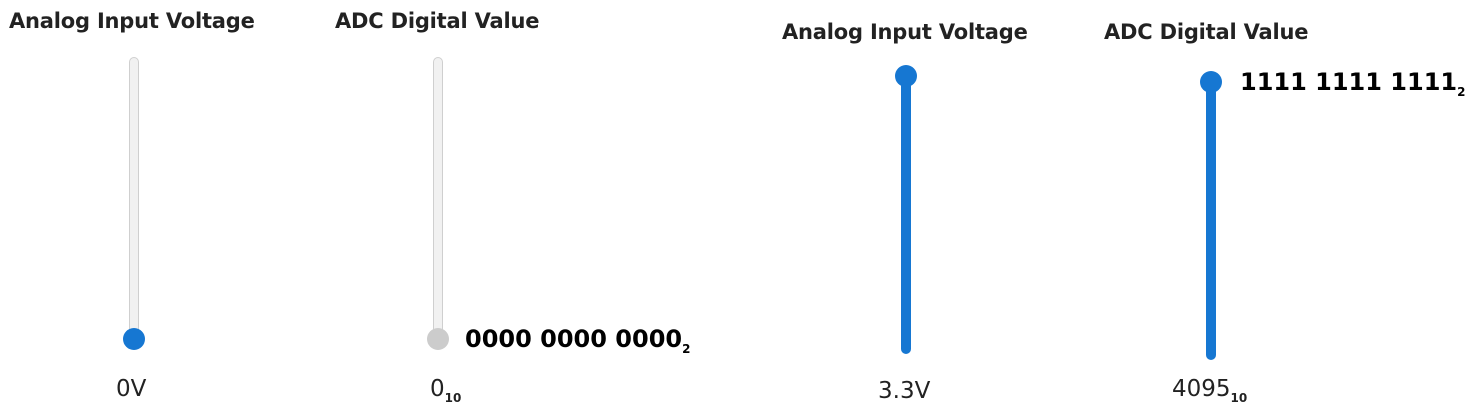 This screenshot has height=416, width=1467. Describe the element at coordinates (686, 349) in the screenshot. I see `left-adc-binary-base: 2` at that location.